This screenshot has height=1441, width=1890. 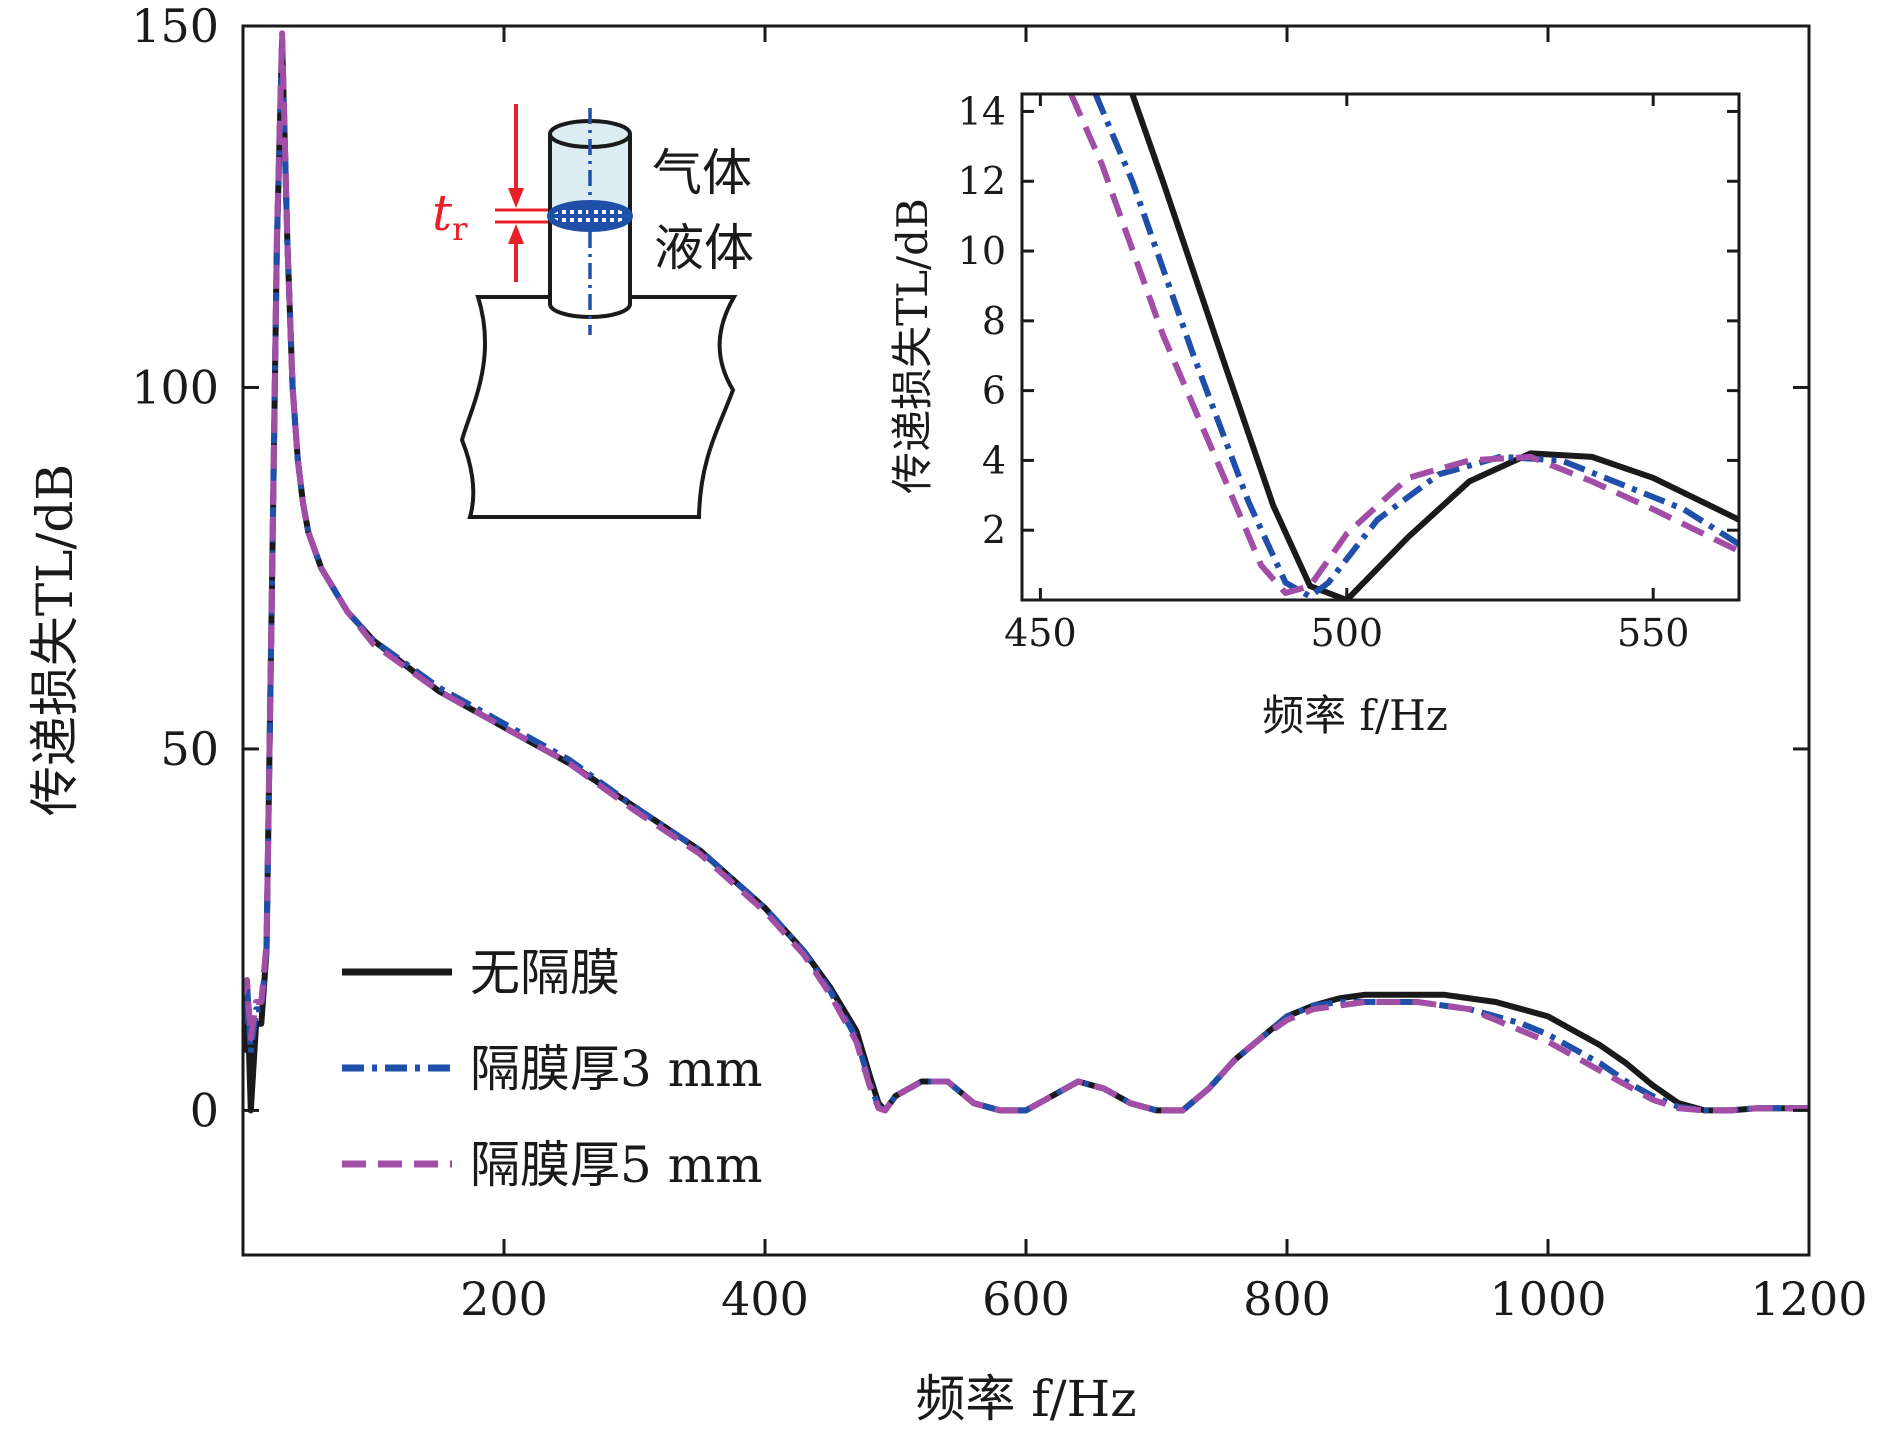 What do you see at coordinates (1547, 1299) in the screenshot?
I see `main-x-tick-label: 1000` at bounding box center [1547, 1299].